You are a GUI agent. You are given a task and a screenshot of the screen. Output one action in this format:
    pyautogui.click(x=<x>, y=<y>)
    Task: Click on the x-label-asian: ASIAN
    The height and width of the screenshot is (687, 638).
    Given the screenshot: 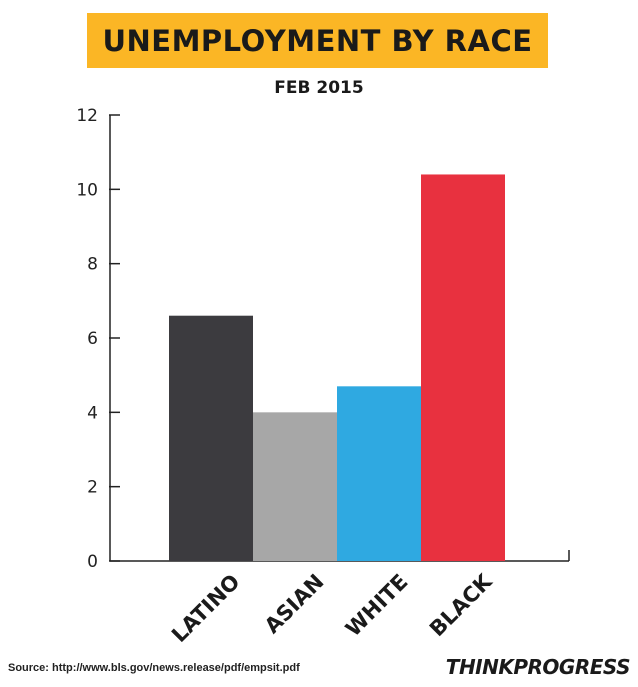 What is the action you would take?
    pyautogui.click(x=294, y=604)
    